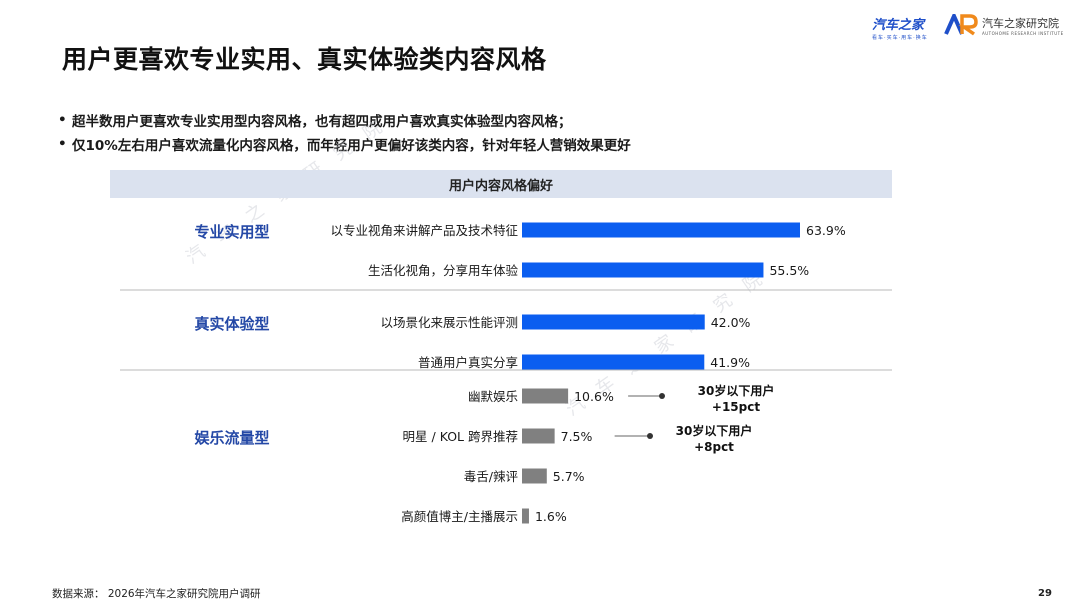 This screenshot has width=1080, height=608. What do you see at coordinates (231, 438) in the screenshot?
I see `group-label: 娱乐流量型` at bounding box center [231, 438].